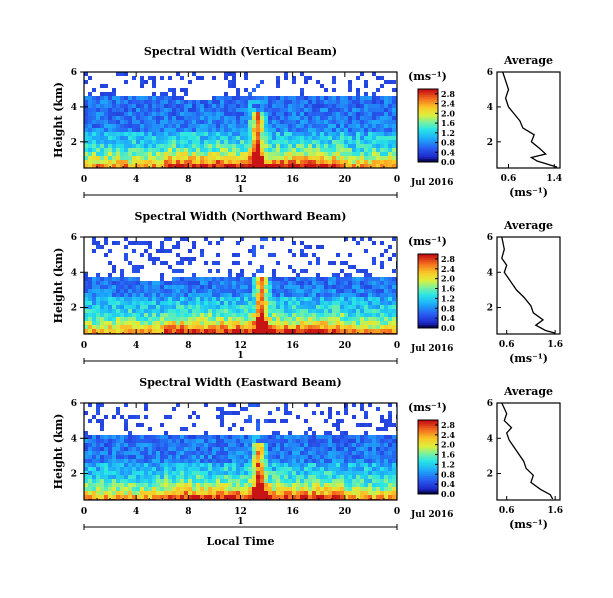  What do you see at coordinates (431, 183) in the screenshot?
I see `date-label: Jul 2016` at bounding box center [431, 183].